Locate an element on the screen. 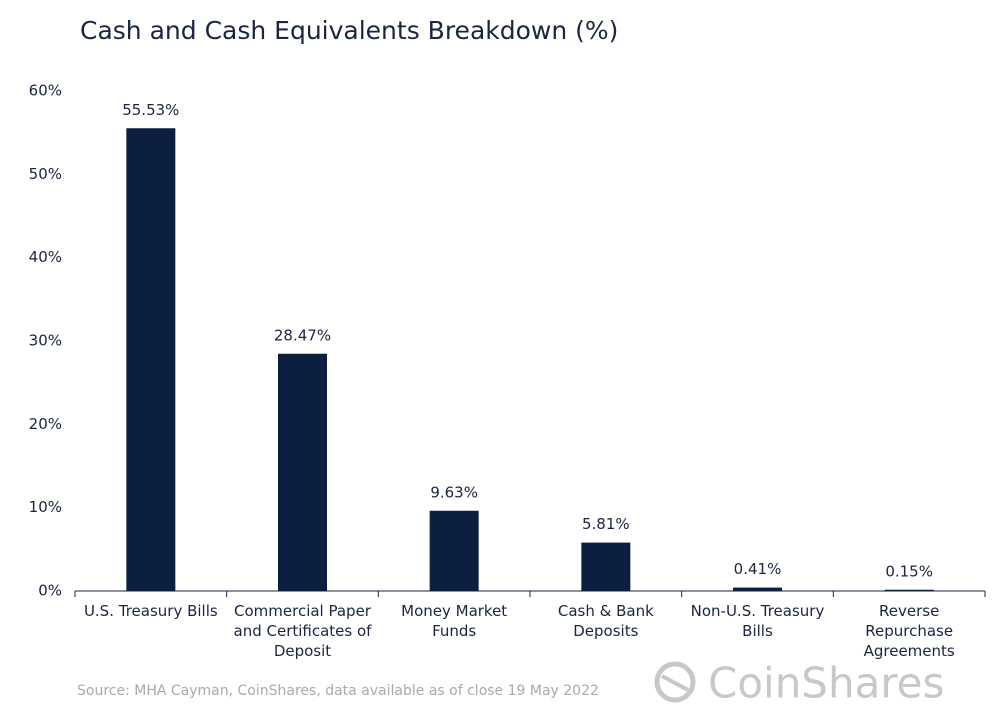 The width and height of the screenshot is (1005, 711). y-tick-label: 50% is located at coordinates (45, 174).